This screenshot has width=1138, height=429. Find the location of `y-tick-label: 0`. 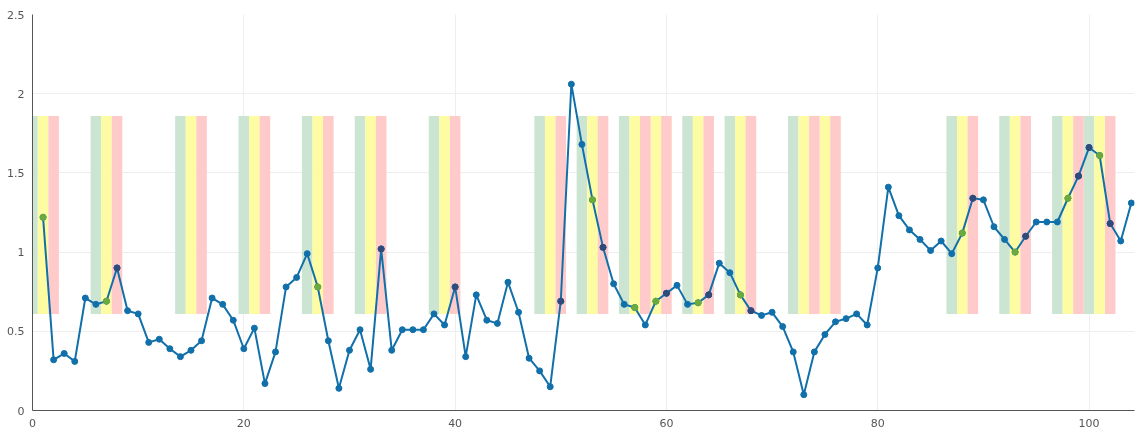

y-tick-label: 0 is located at coordinates (21, 411).